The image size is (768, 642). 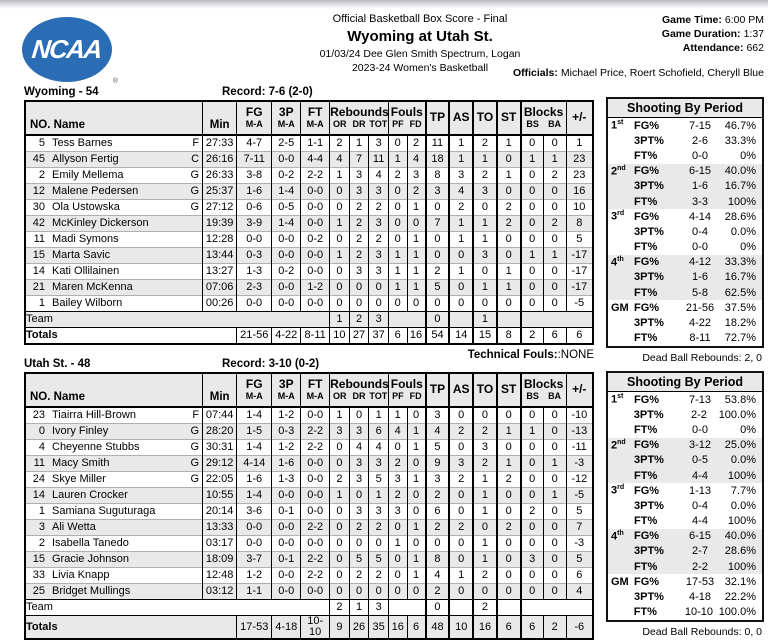 I want to click on stat-cell-st: 2, so click(x=508, y=479).